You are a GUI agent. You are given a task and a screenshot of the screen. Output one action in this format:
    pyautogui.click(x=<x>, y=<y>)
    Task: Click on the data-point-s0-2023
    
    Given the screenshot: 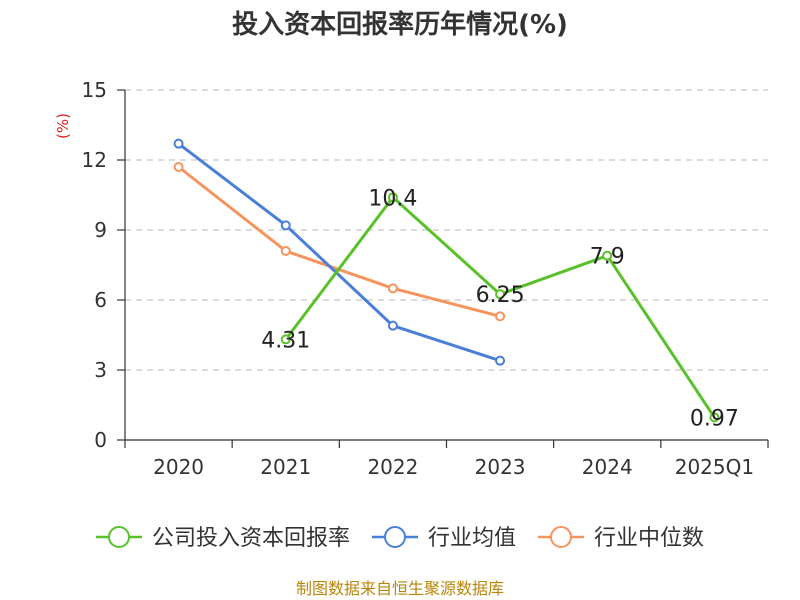 What is the action you would take?
    pyautogui.click(x=500, y=294)
    